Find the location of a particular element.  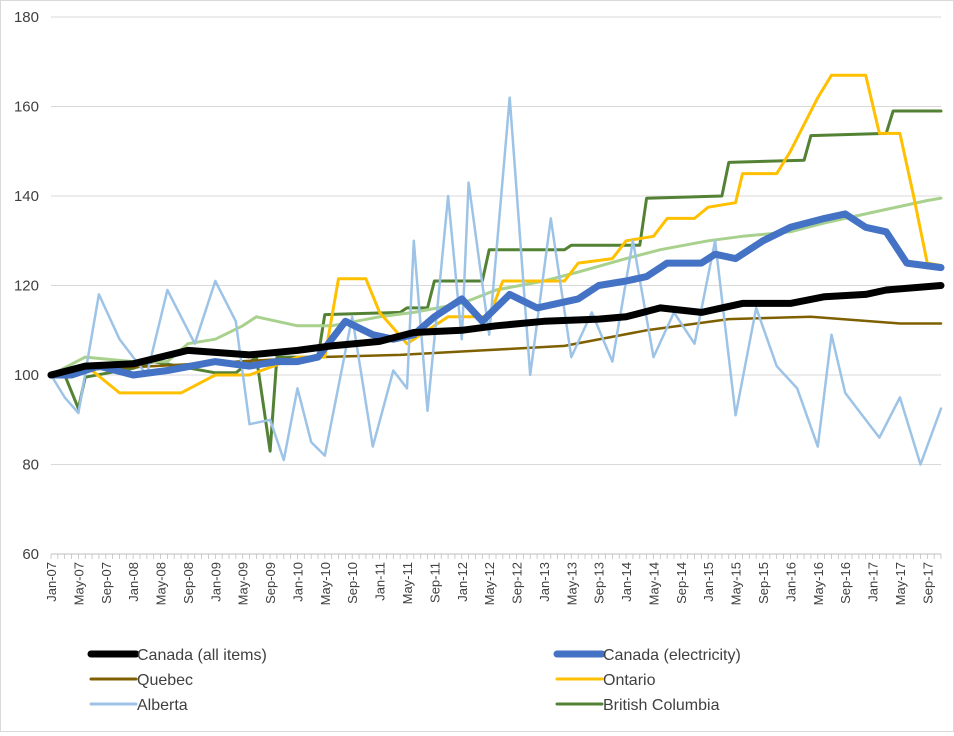

x-tick-label: Sep-10 is located at coordinates (352, 583).